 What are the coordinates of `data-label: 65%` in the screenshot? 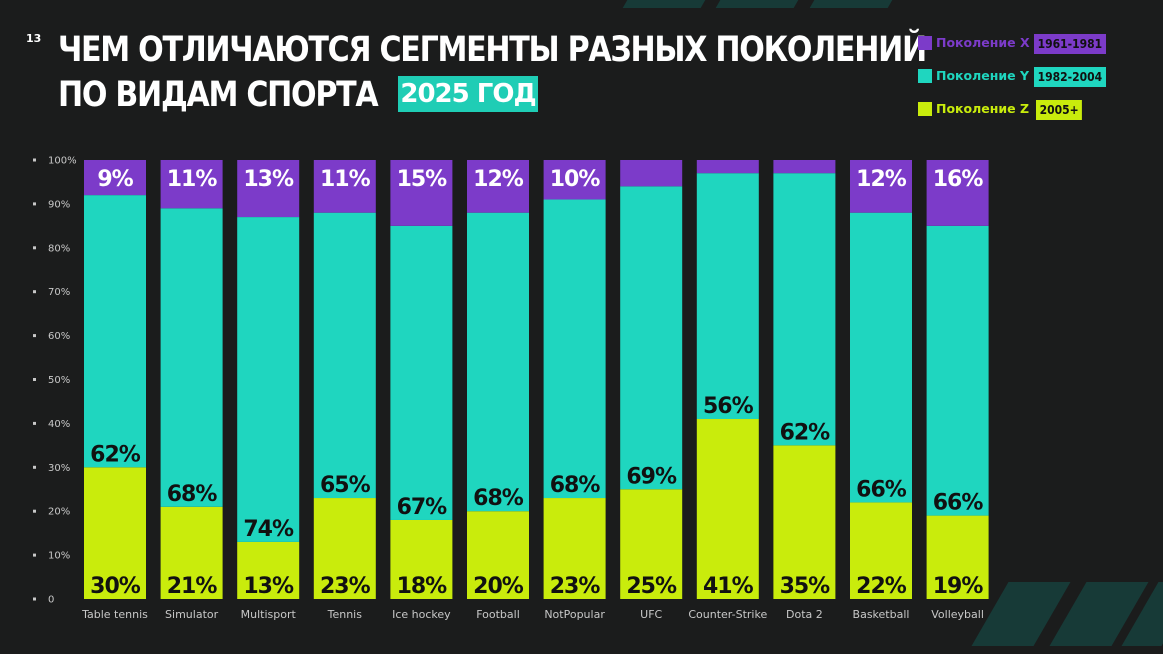 It's located at (345, 485).